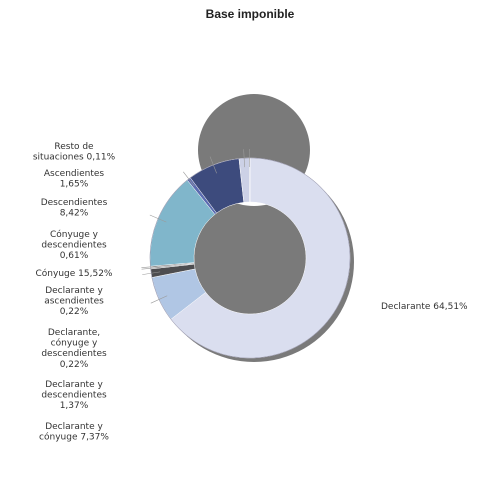  Describe the element at coordinates (74, 214) in the screenshot. I see `slice-label-line: 8,42%` at that location.